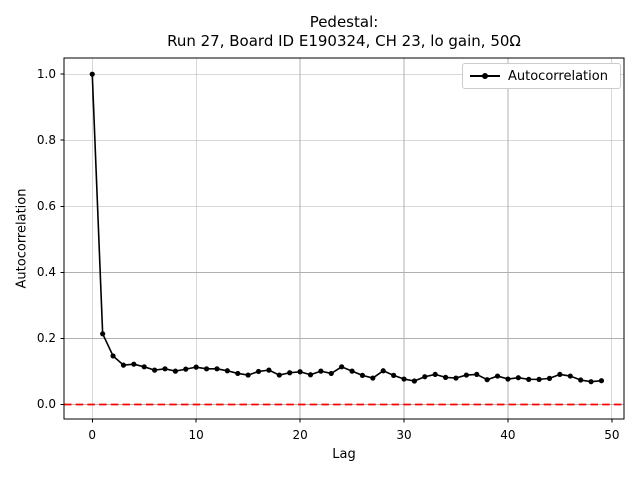 The image size is (640, 480). Describe the element at coordinates (508, 435) in the screenshot. I see `x-tick-label: 40` at that location.